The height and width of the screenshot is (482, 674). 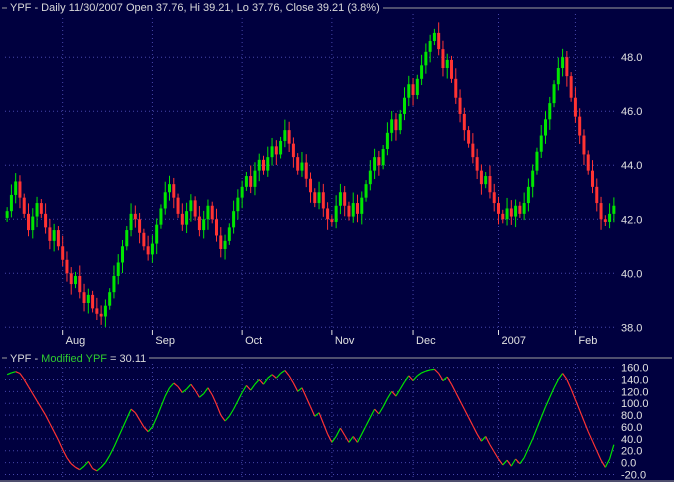 I want to click on indicator-title-symbol: YPF -, so click(x=26, y=359).